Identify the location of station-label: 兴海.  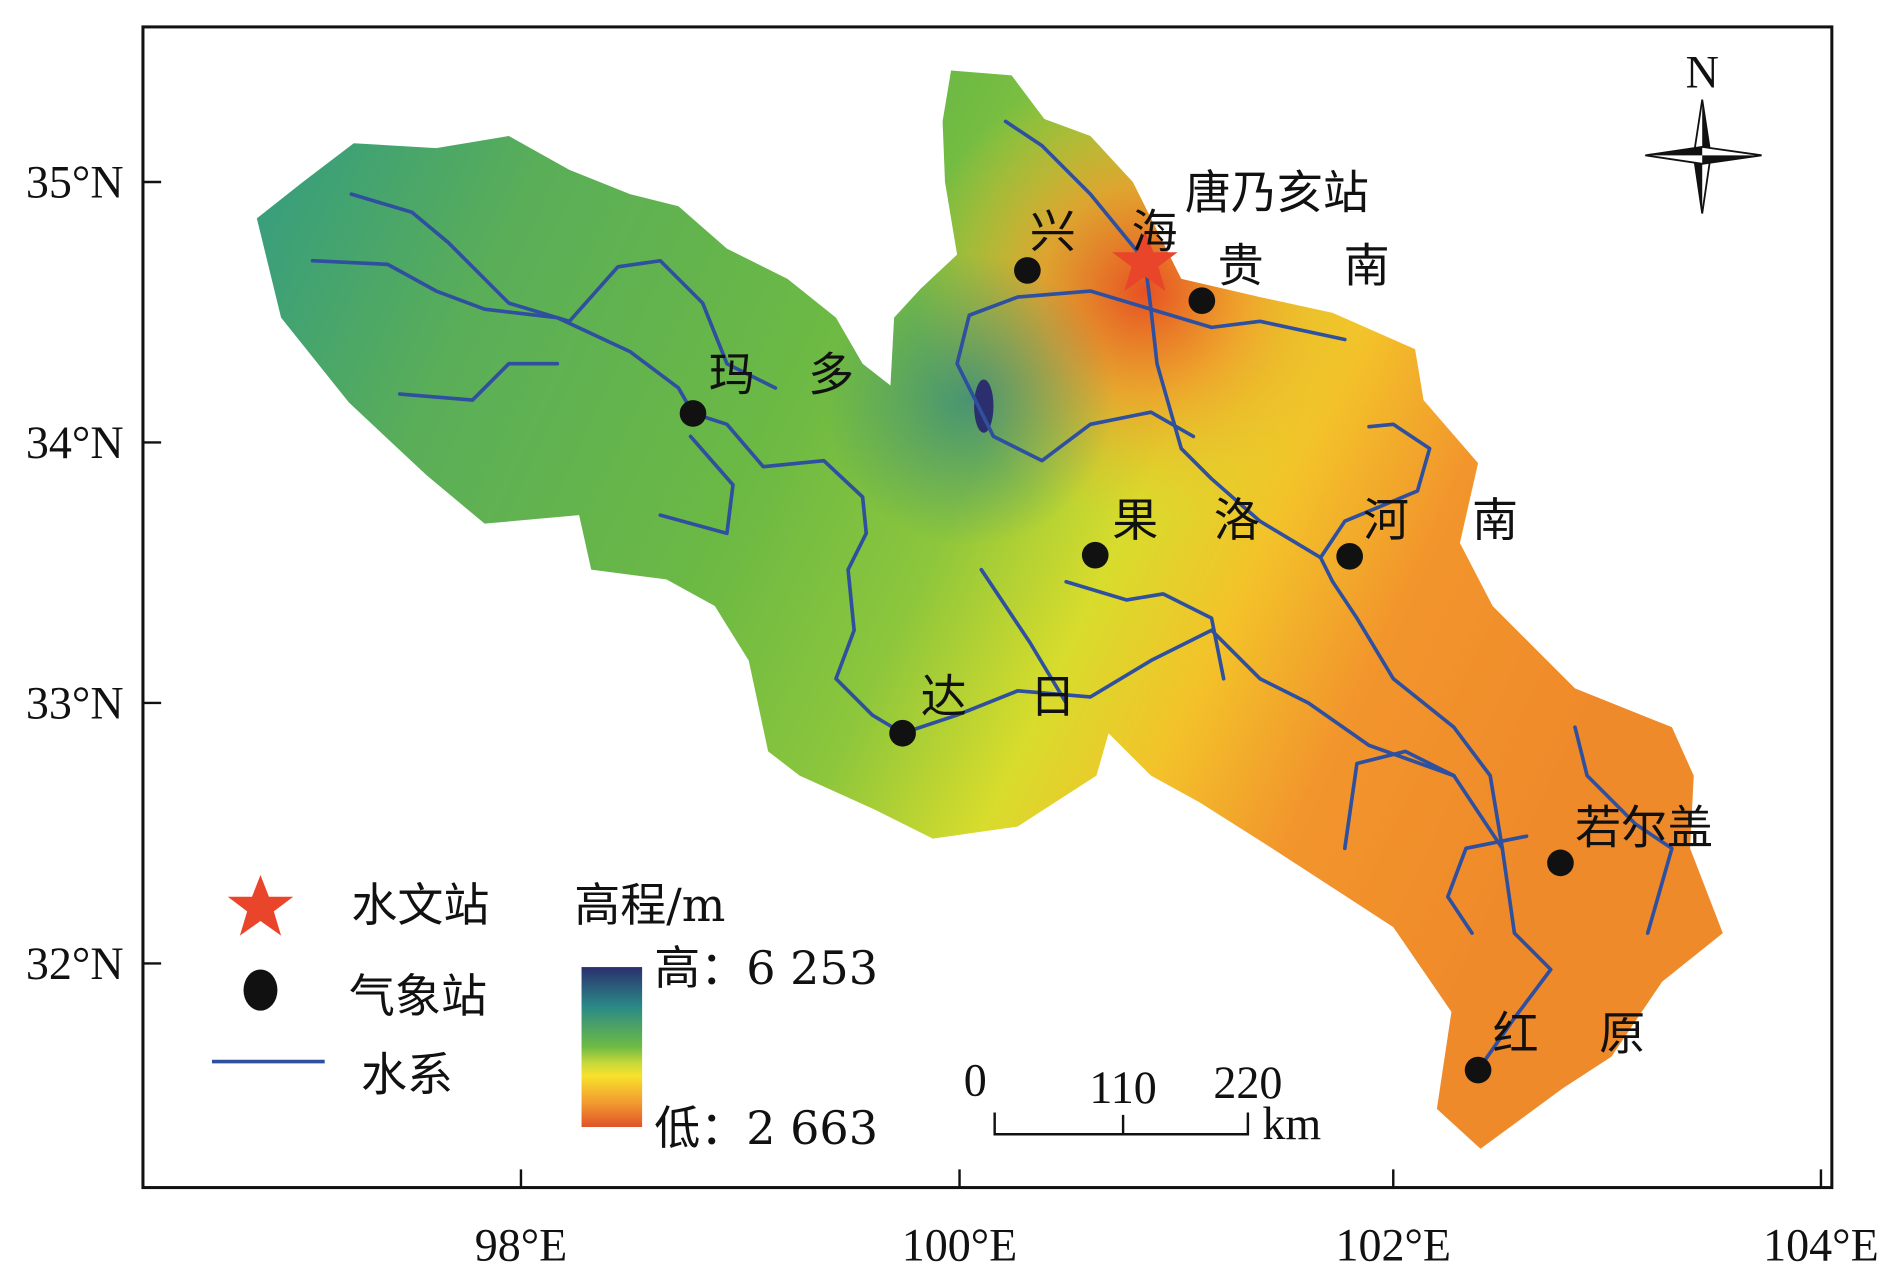
(1132, 231).